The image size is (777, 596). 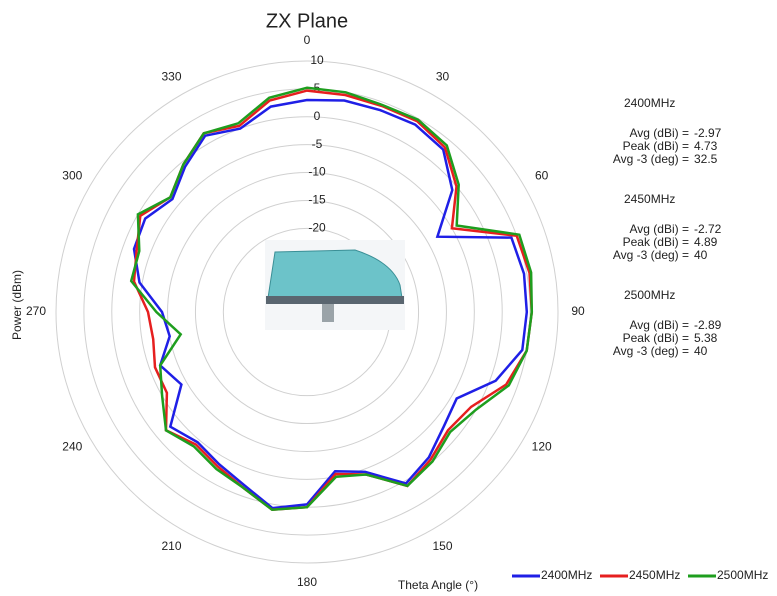 I want to click on theta-tick-label: 210, so click(x=171, y=546).